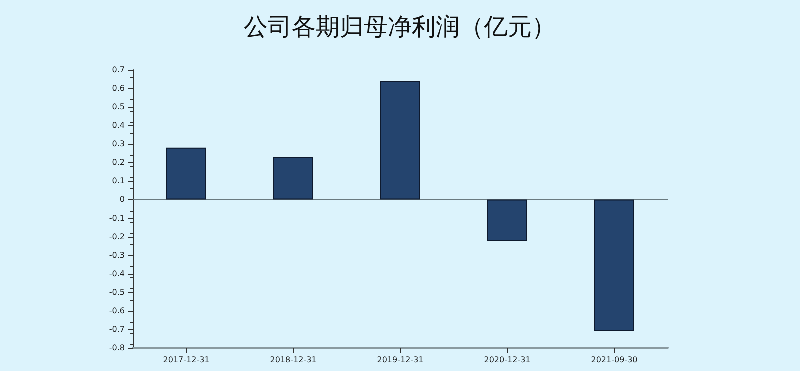 This screenshot has height=371, width=800. Describe the element at coordinates (400, 27) in the screenshot. I see `chart-title: 公司各期归母净利润（亿元）` at that location.